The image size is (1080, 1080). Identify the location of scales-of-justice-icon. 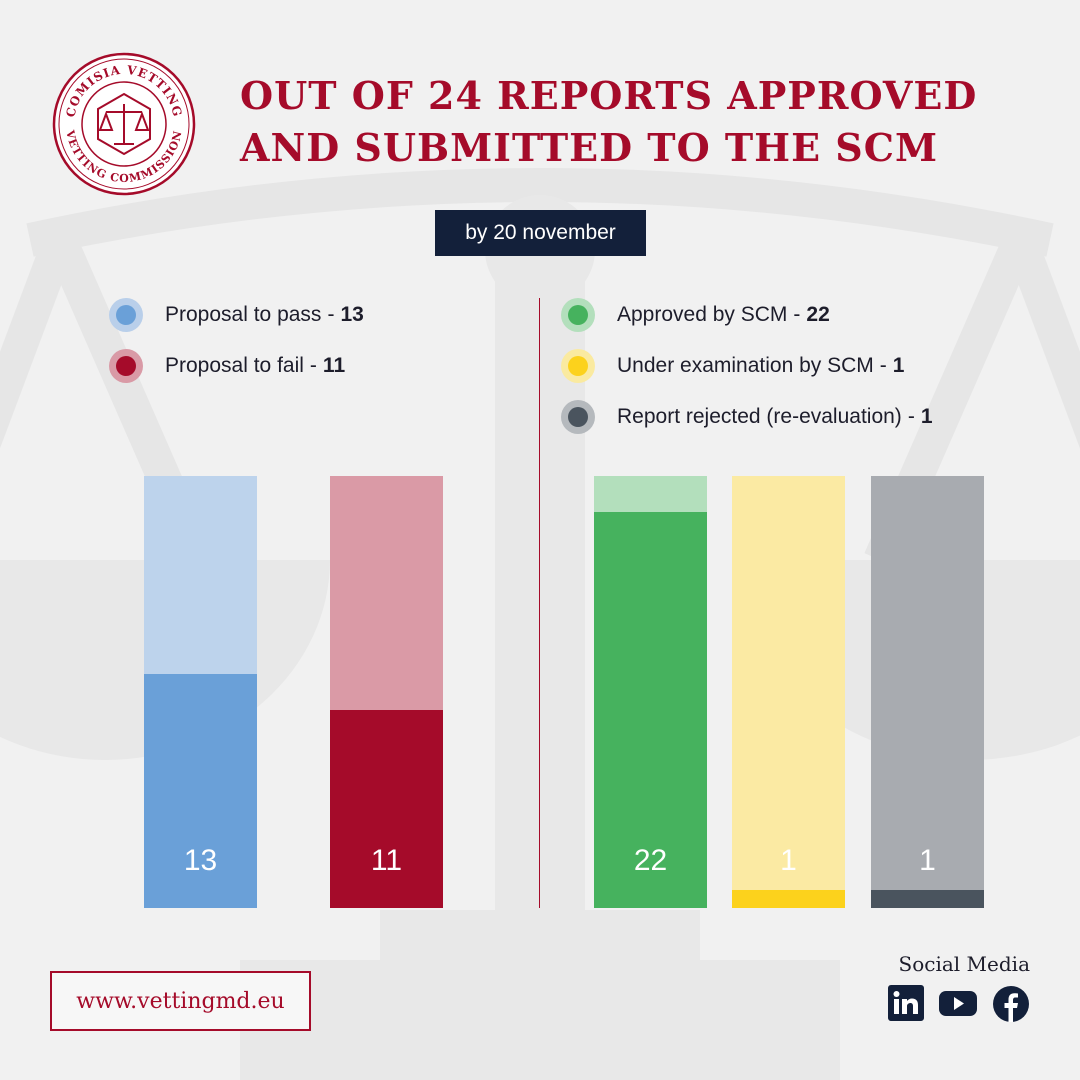
(124, 124).